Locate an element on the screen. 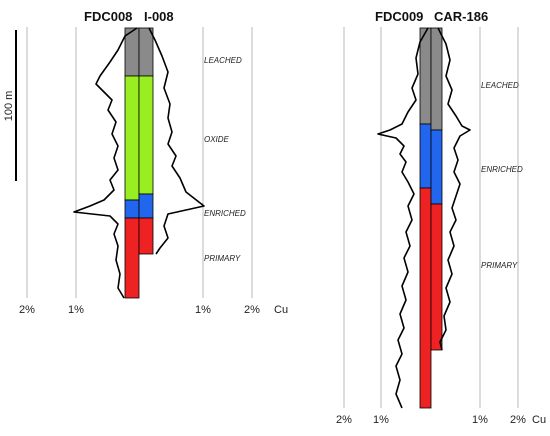 This screenshot has height=436, width=550. column-left-oxide is located at coordinates (132, 138).